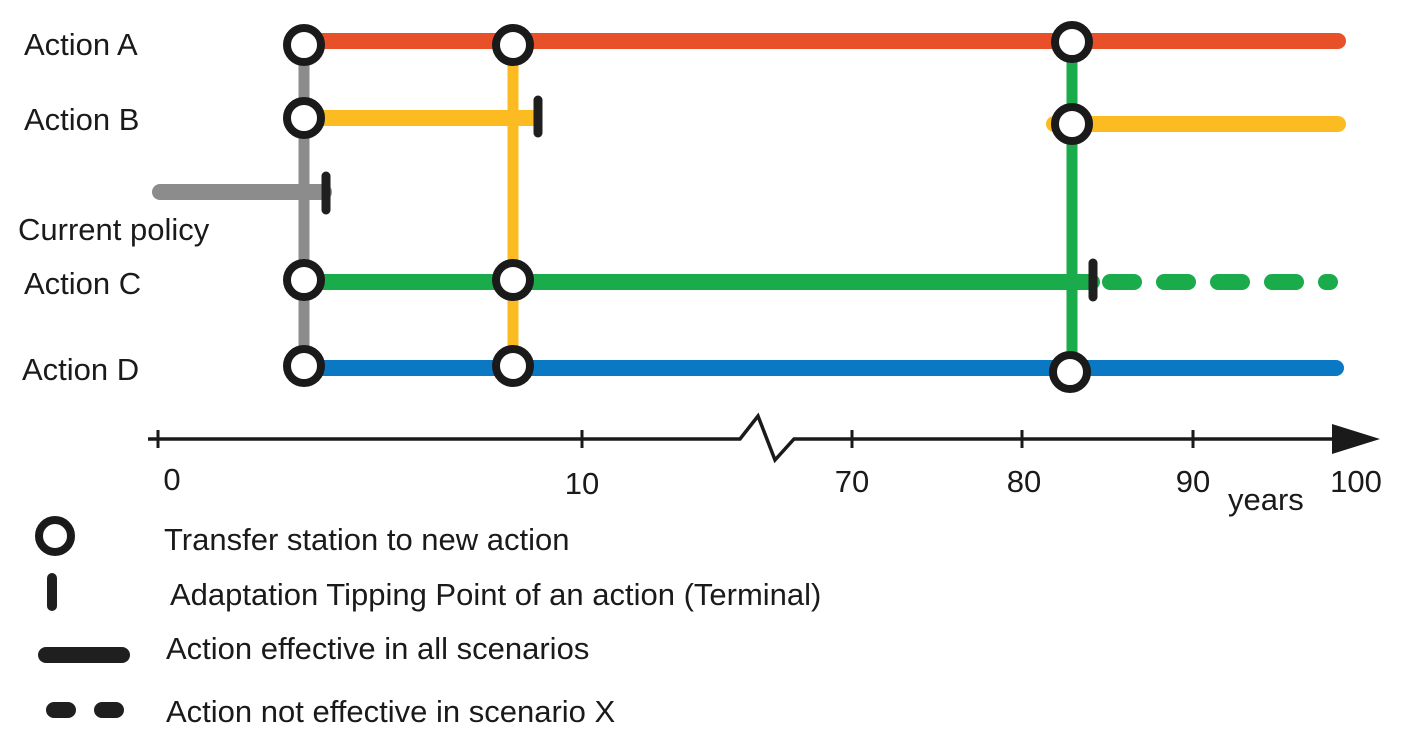  I want to click on axis-arrowhead, so click(1356, 439).